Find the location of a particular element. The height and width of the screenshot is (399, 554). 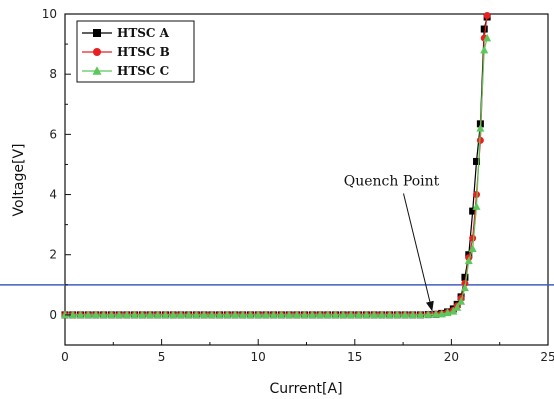

x-tick-label: 25 is located at coordinates (547, 357).